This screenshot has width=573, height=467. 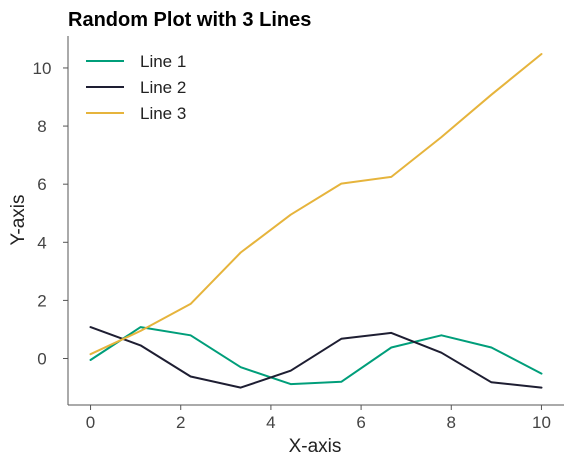 What do you see at coordinates (163, 87) in the screenshot?
I see `legend-label-2: Line 2` at bounding box center [163, 87].